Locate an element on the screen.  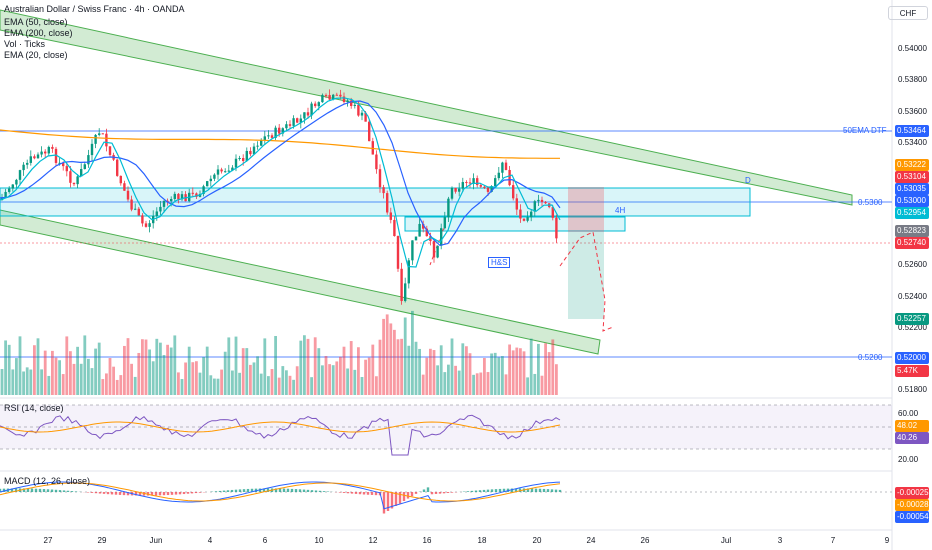
legend-volume: Vol · Ticks is located at coordinates (25, 44).